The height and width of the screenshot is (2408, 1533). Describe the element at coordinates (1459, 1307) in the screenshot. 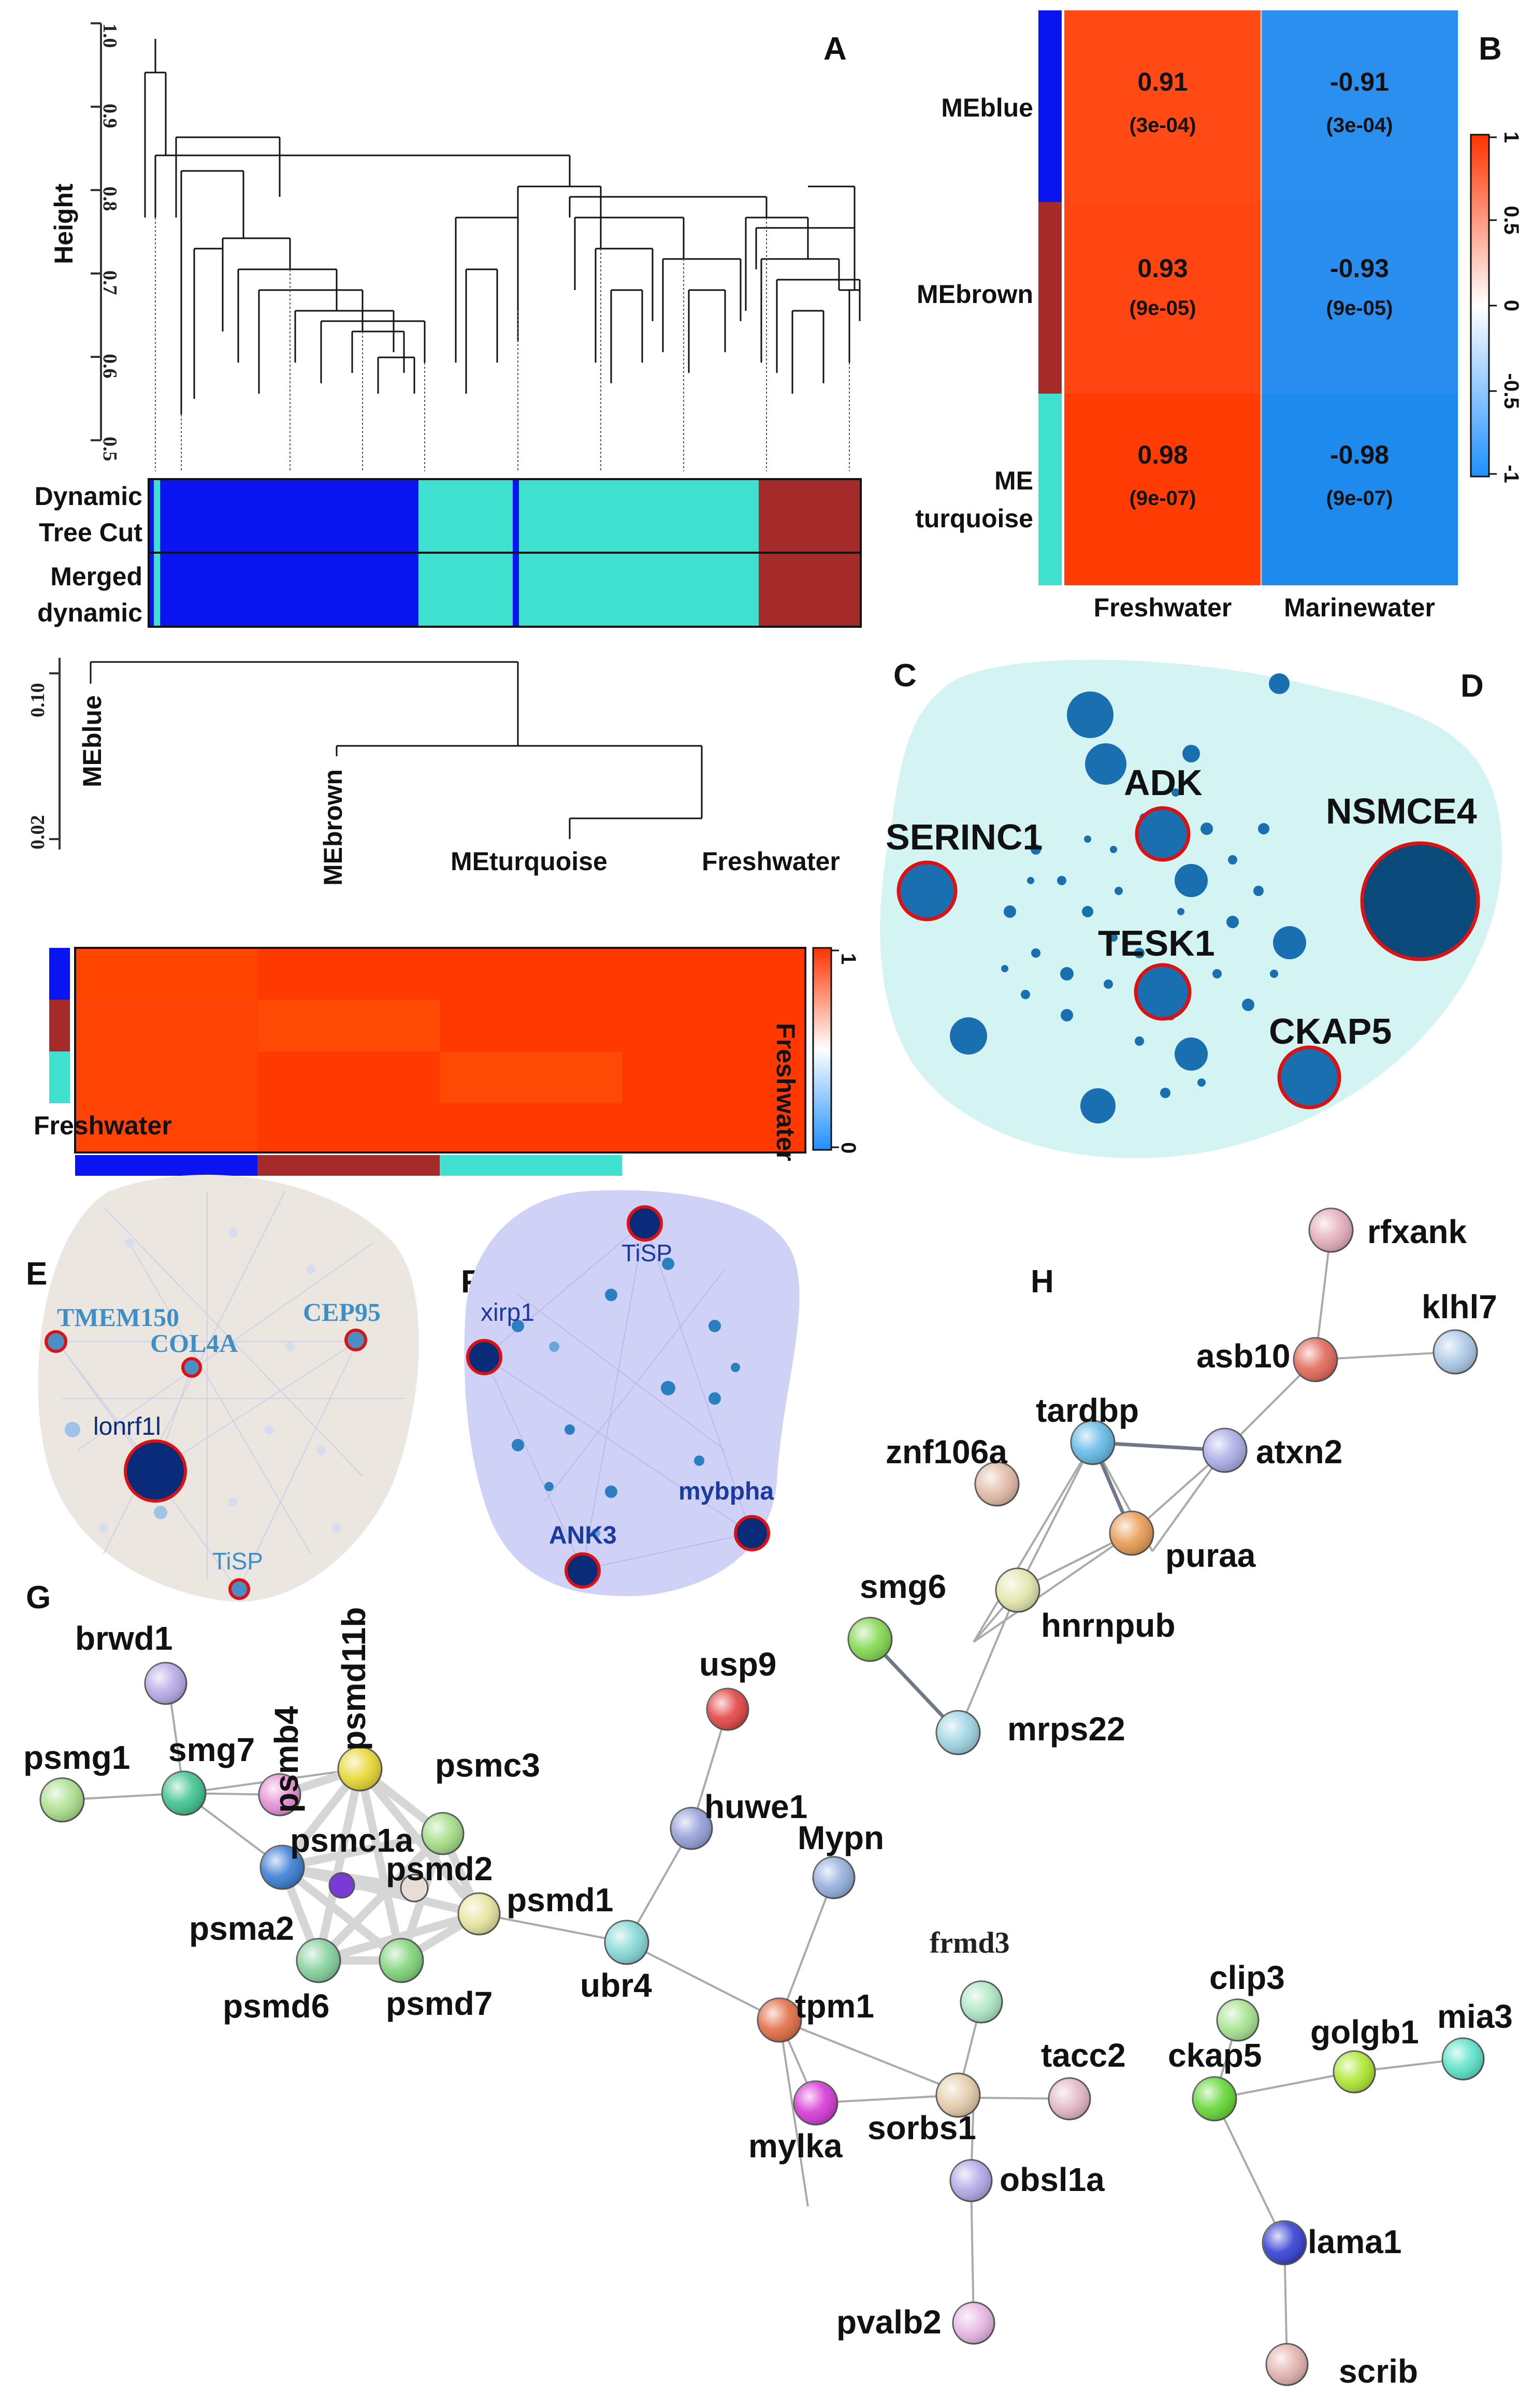

I see `label-klhl7: klhl7` at that location.